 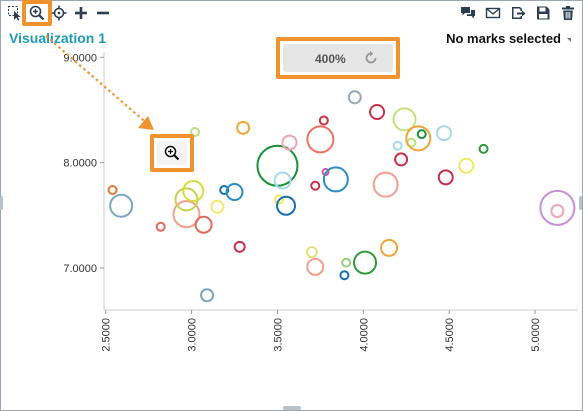 I want to click on pan-tool-button, so click(x=59, y=13).